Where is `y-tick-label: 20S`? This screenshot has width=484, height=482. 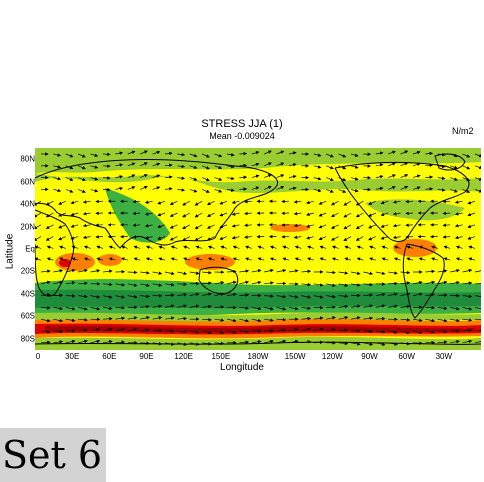
y-tick-label: 20S is located at coordinates (27, 271).